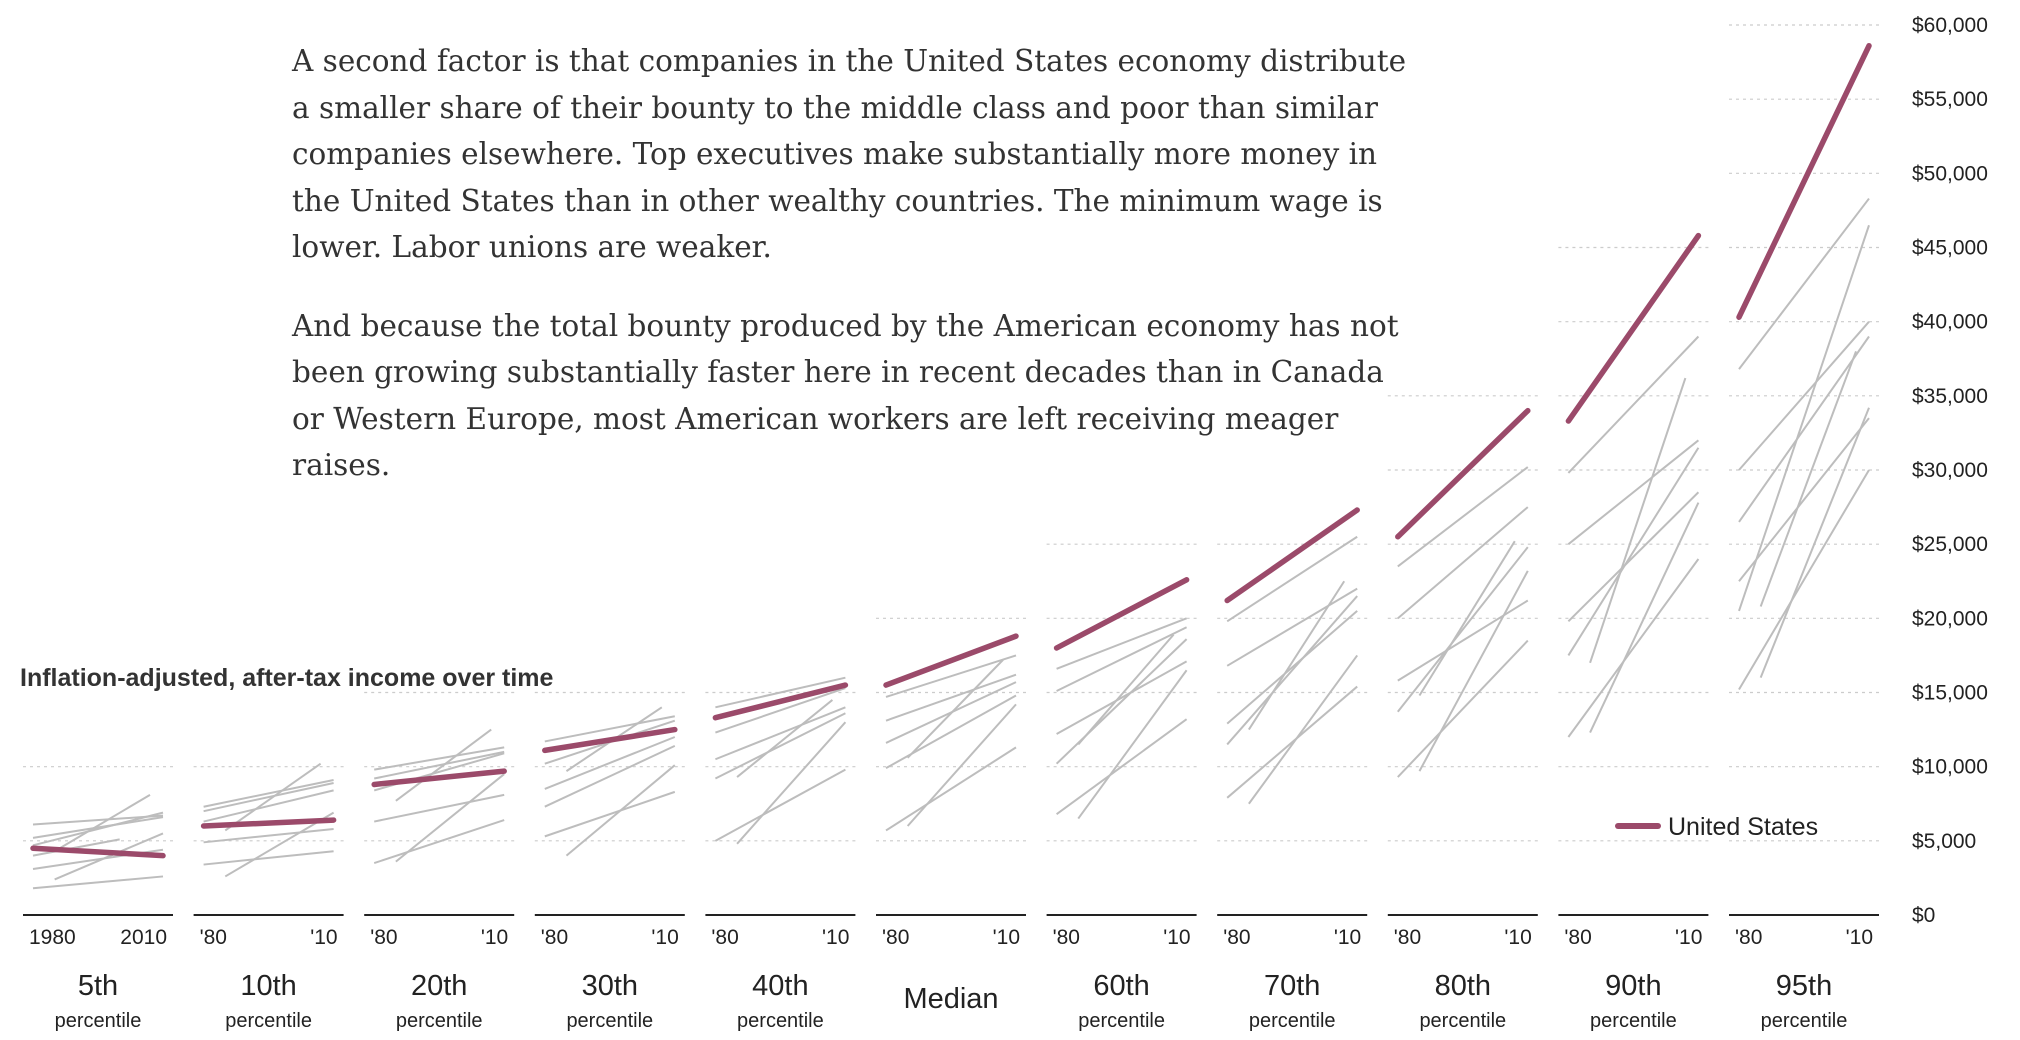 Image resolution: width=2020 pixels, height=1040 pixels. Describe the element at coordinates (1923, 915) in the screenshot. I see `y-tick-label: $0` at that location.